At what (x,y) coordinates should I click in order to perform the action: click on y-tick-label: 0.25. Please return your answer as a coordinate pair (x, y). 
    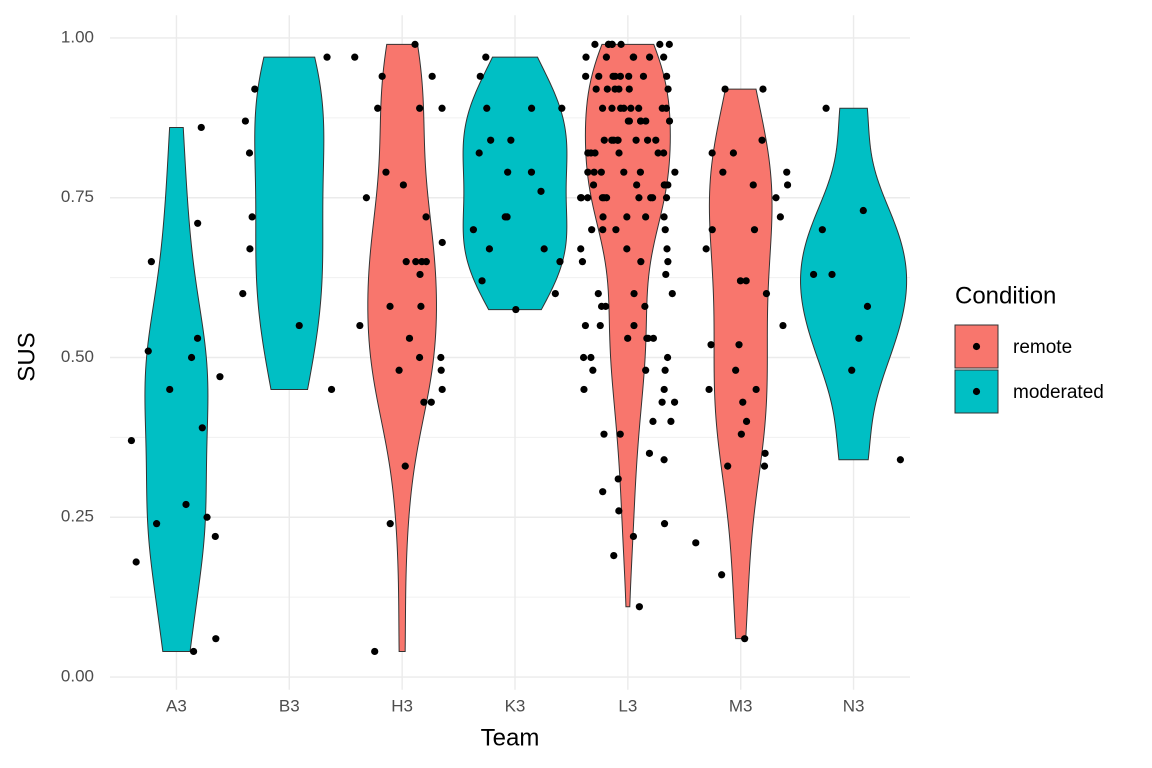
    Looking at the image, I should click on (77, 516).